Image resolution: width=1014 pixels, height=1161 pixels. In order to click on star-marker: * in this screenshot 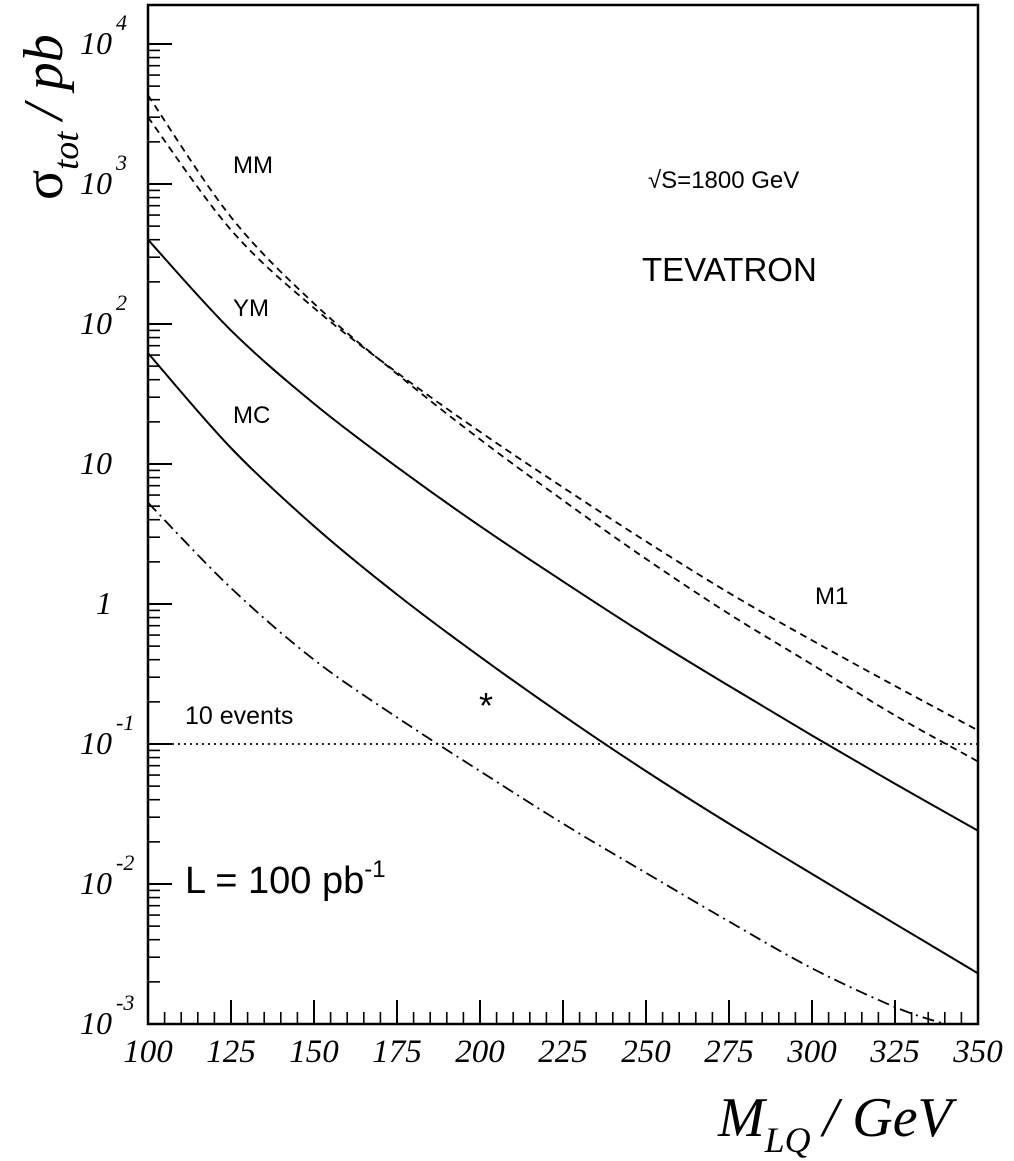, I will do `click(486, 705)`.